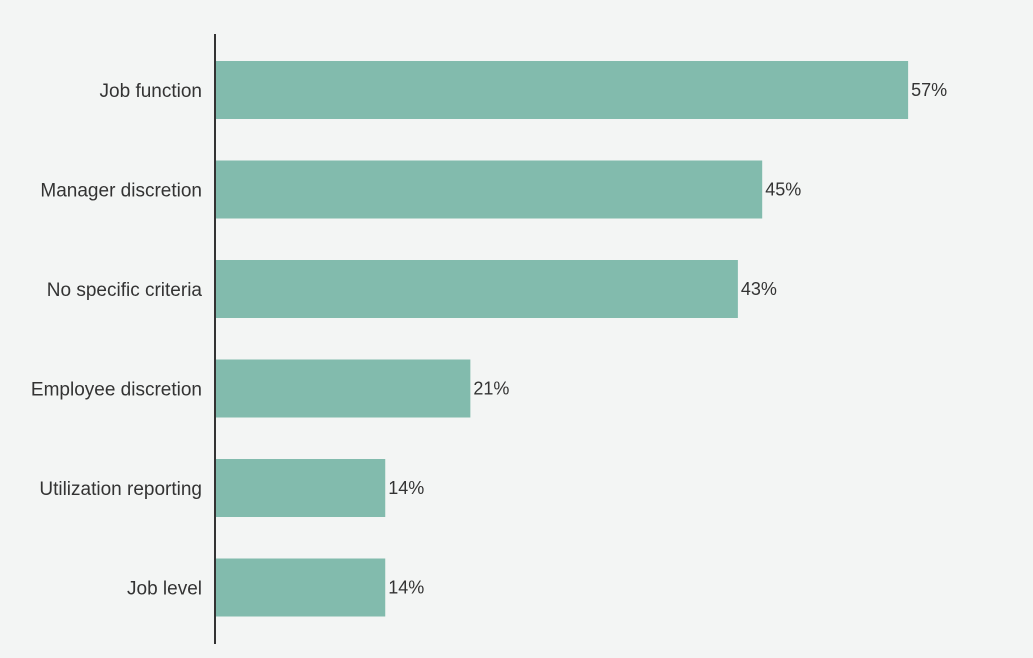 This screenshot has width=1033, height=658. What do you see at coordinates (783, 190) in the screenshot?
I see `value-label: 45%` at bounding box center [783, 190].